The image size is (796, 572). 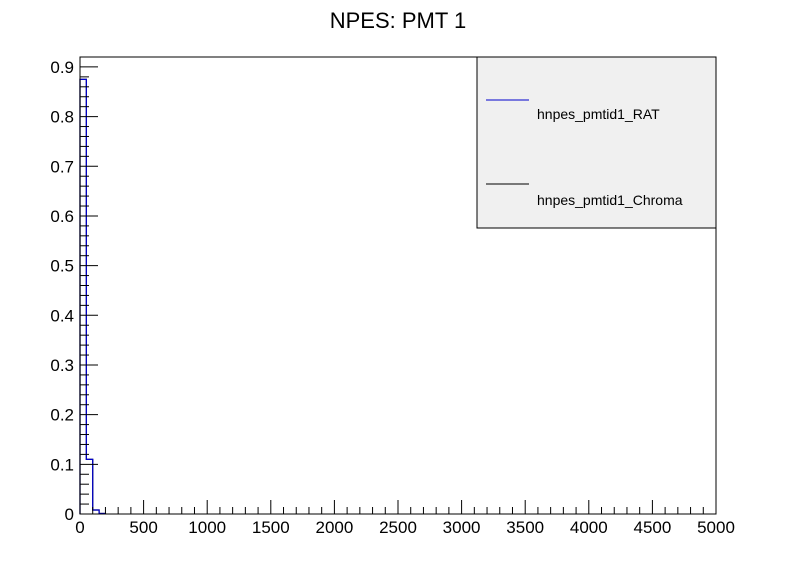 I want to click on y-tick-label: 0, so click(x=69, y=514).